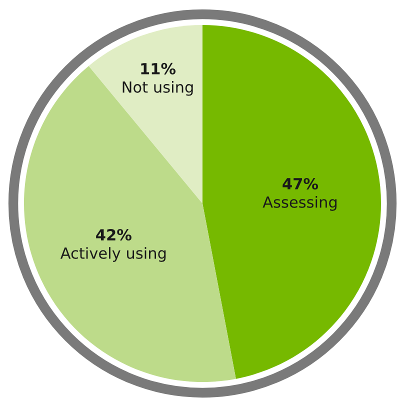 The height and width of the screenshot is (407, 405). I want to click on pie-slice, so click(145, 114).